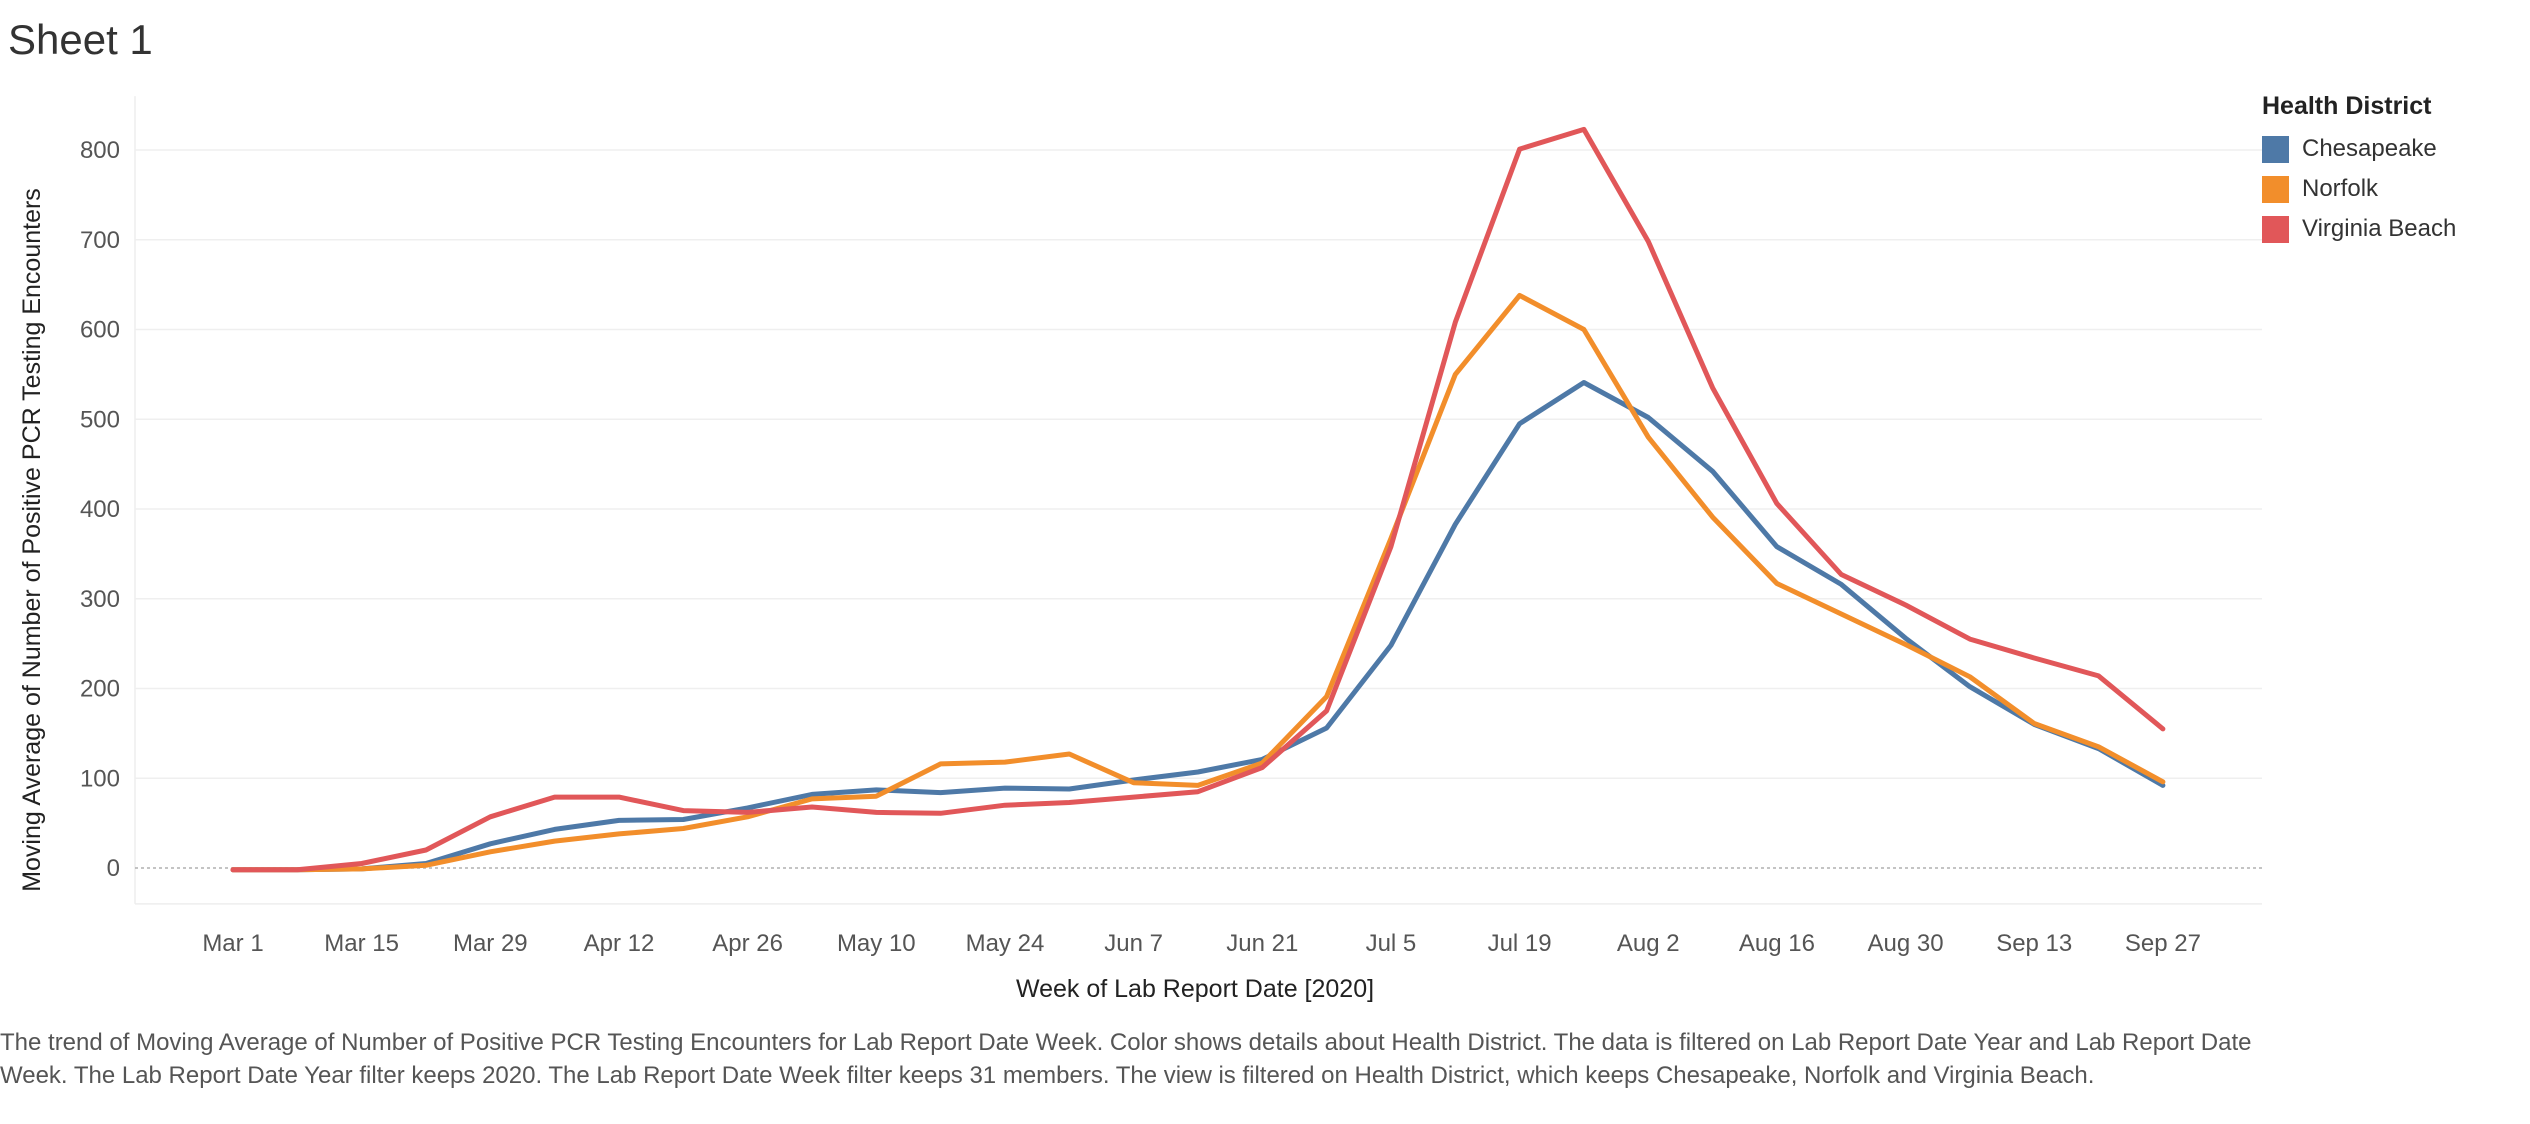  I want to click on y-tick-label: 0, so click(113, 868).